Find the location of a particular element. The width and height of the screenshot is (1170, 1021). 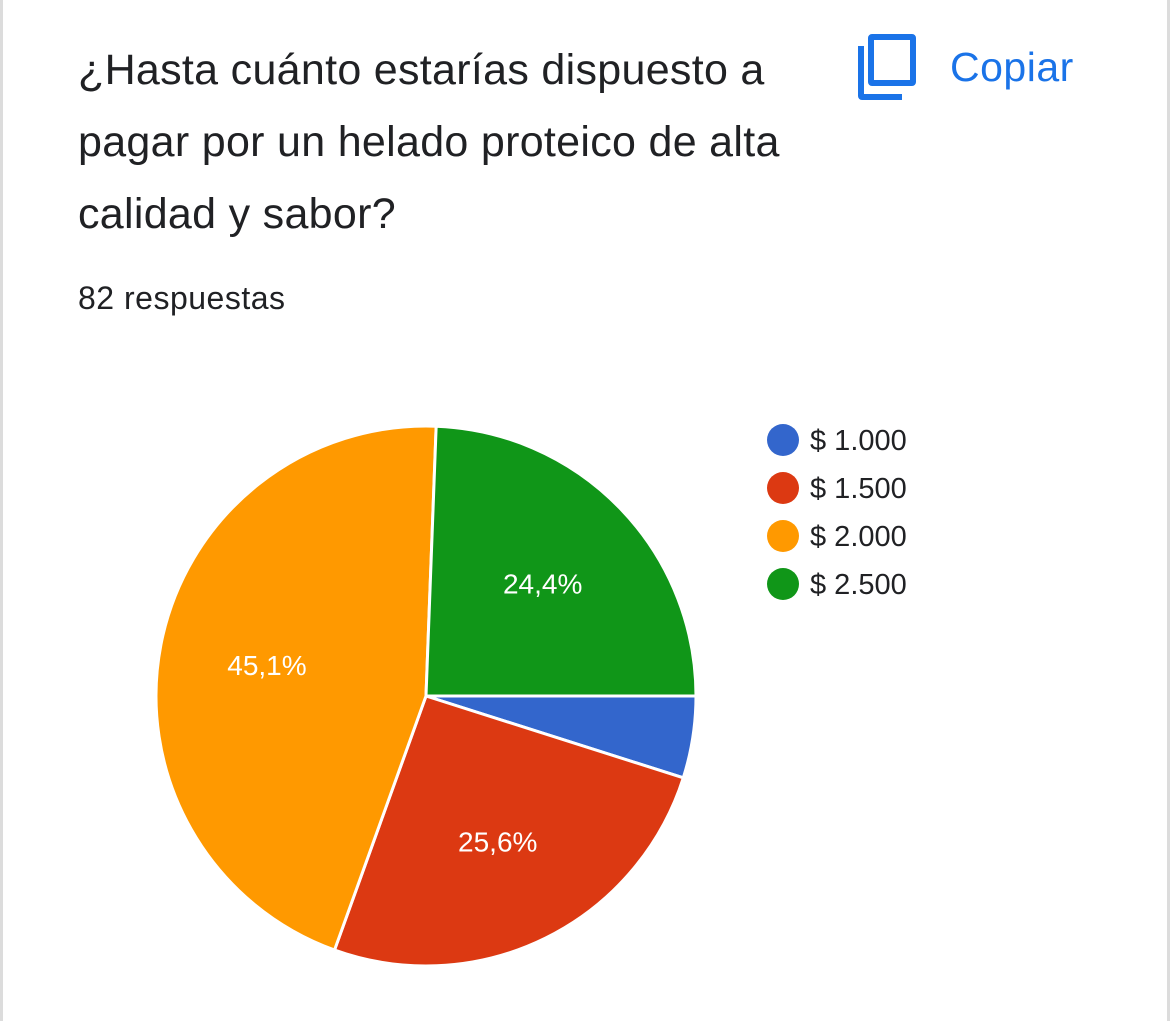

response-count: 82 respuestas is located at coordinates (182, 298).